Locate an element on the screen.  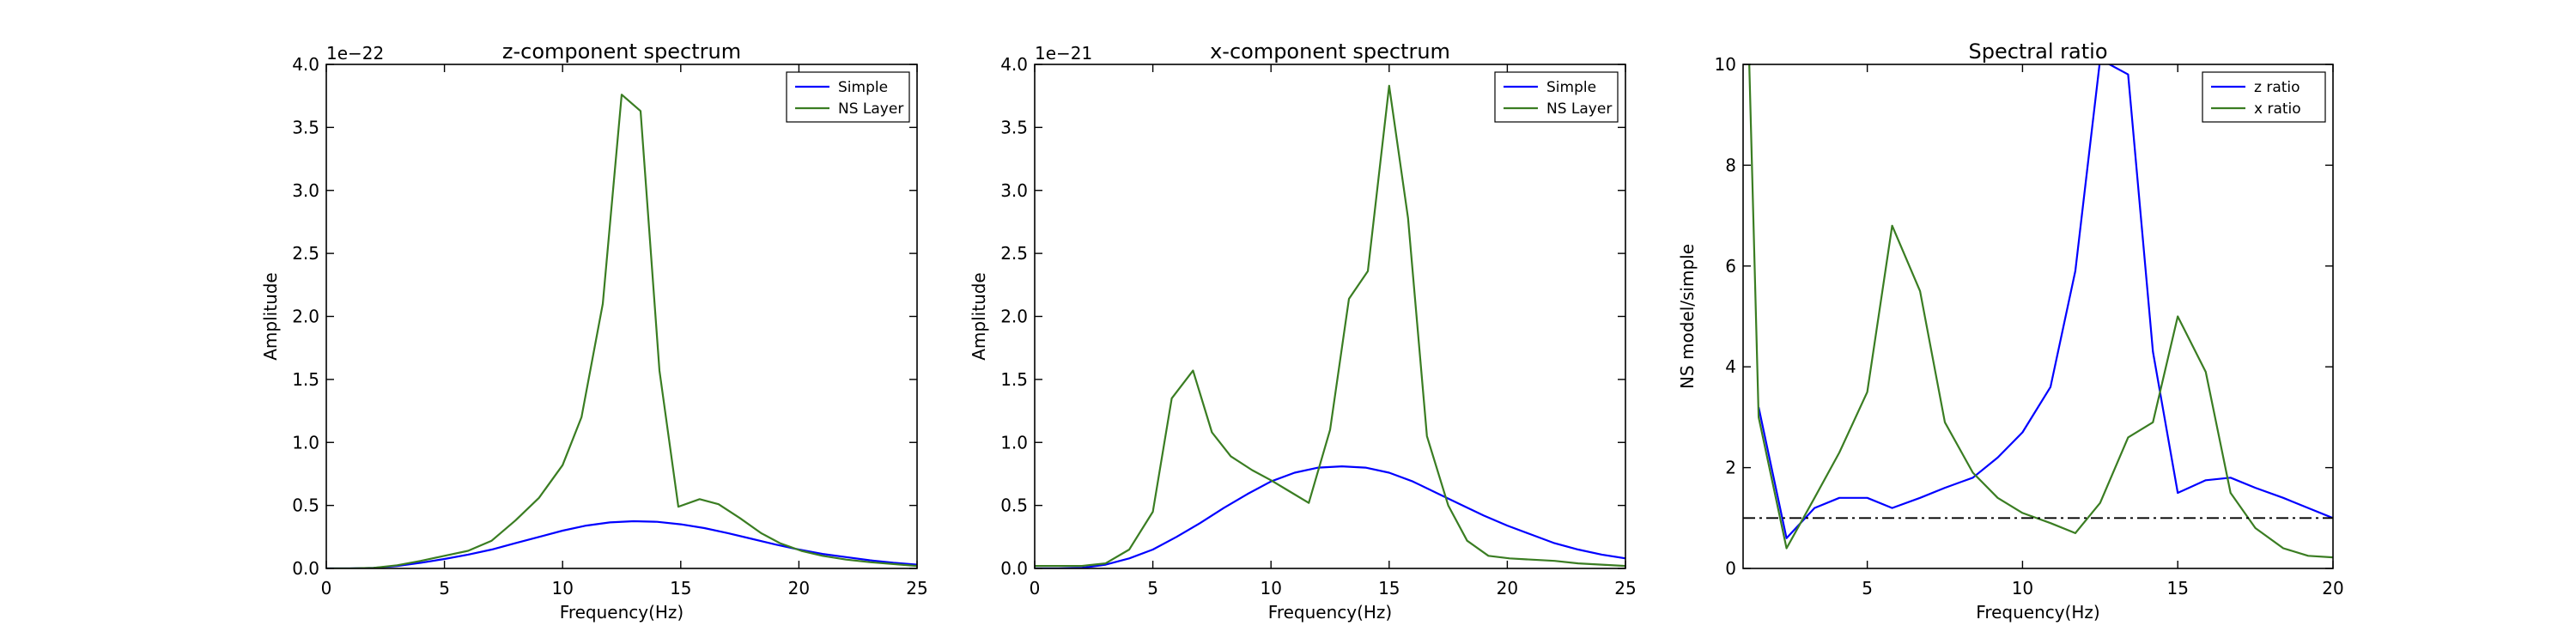
y-tick-label: 10 is located at coordinates (1726, 64).